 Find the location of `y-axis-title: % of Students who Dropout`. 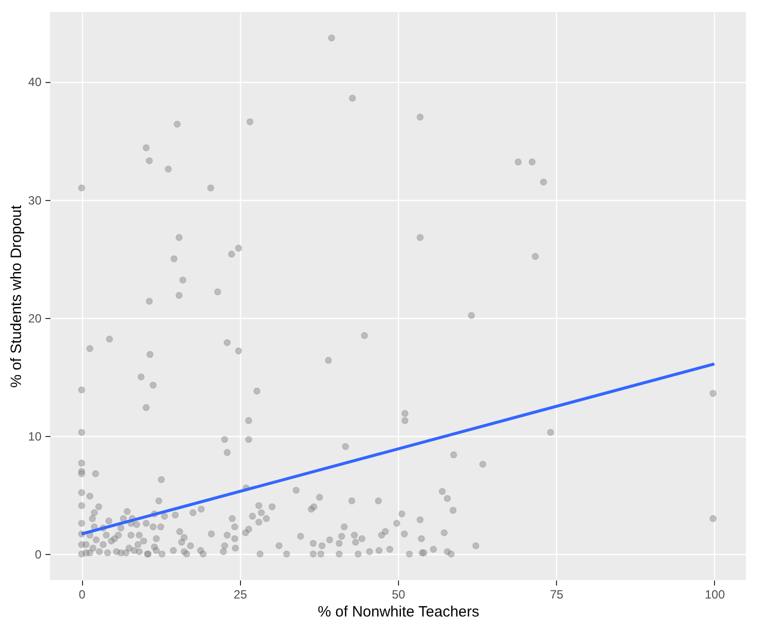

y-axis-title: % of Students who Dropout is located at coordinates (17, 296).